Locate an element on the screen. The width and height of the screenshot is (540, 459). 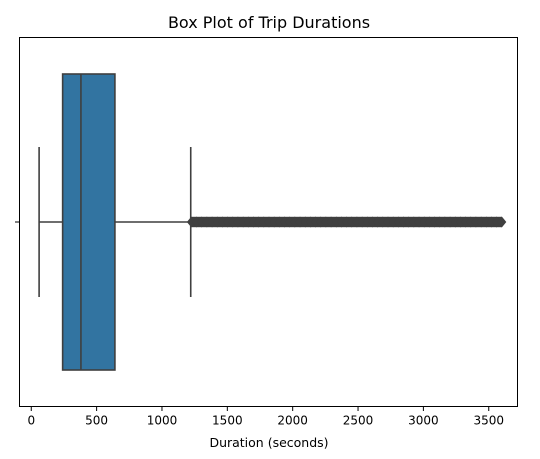
chart-title: Box Plot of Trip Durations is located at coordinates (269, 22).